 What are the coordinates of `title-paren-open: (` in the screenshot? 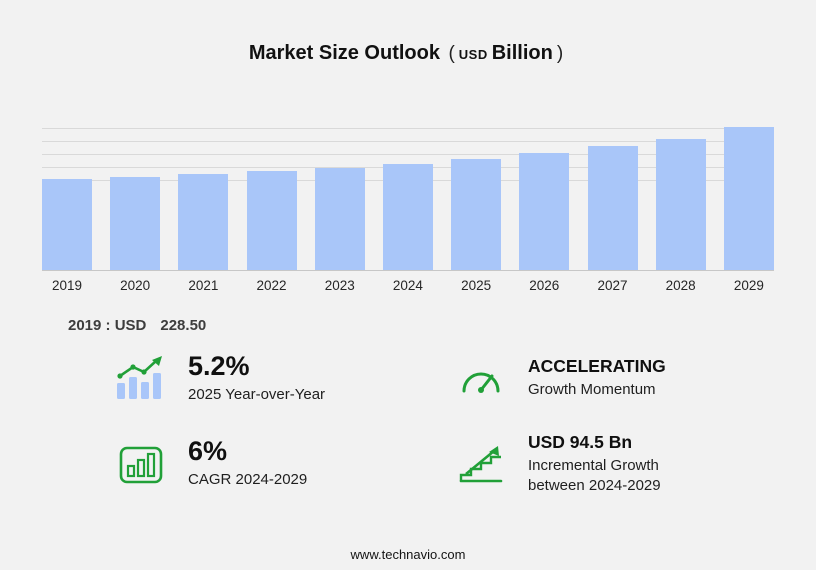 It's located at (451, 53).